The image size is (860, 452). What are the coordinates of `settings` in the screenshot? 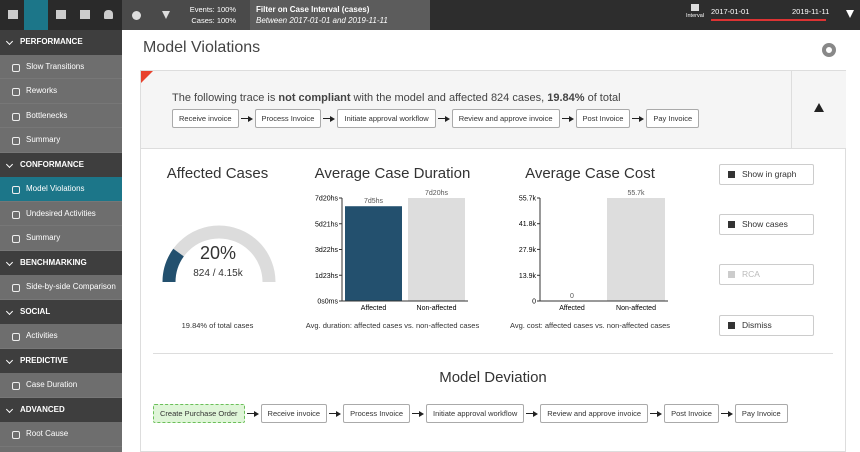 It's located at (829, 50).